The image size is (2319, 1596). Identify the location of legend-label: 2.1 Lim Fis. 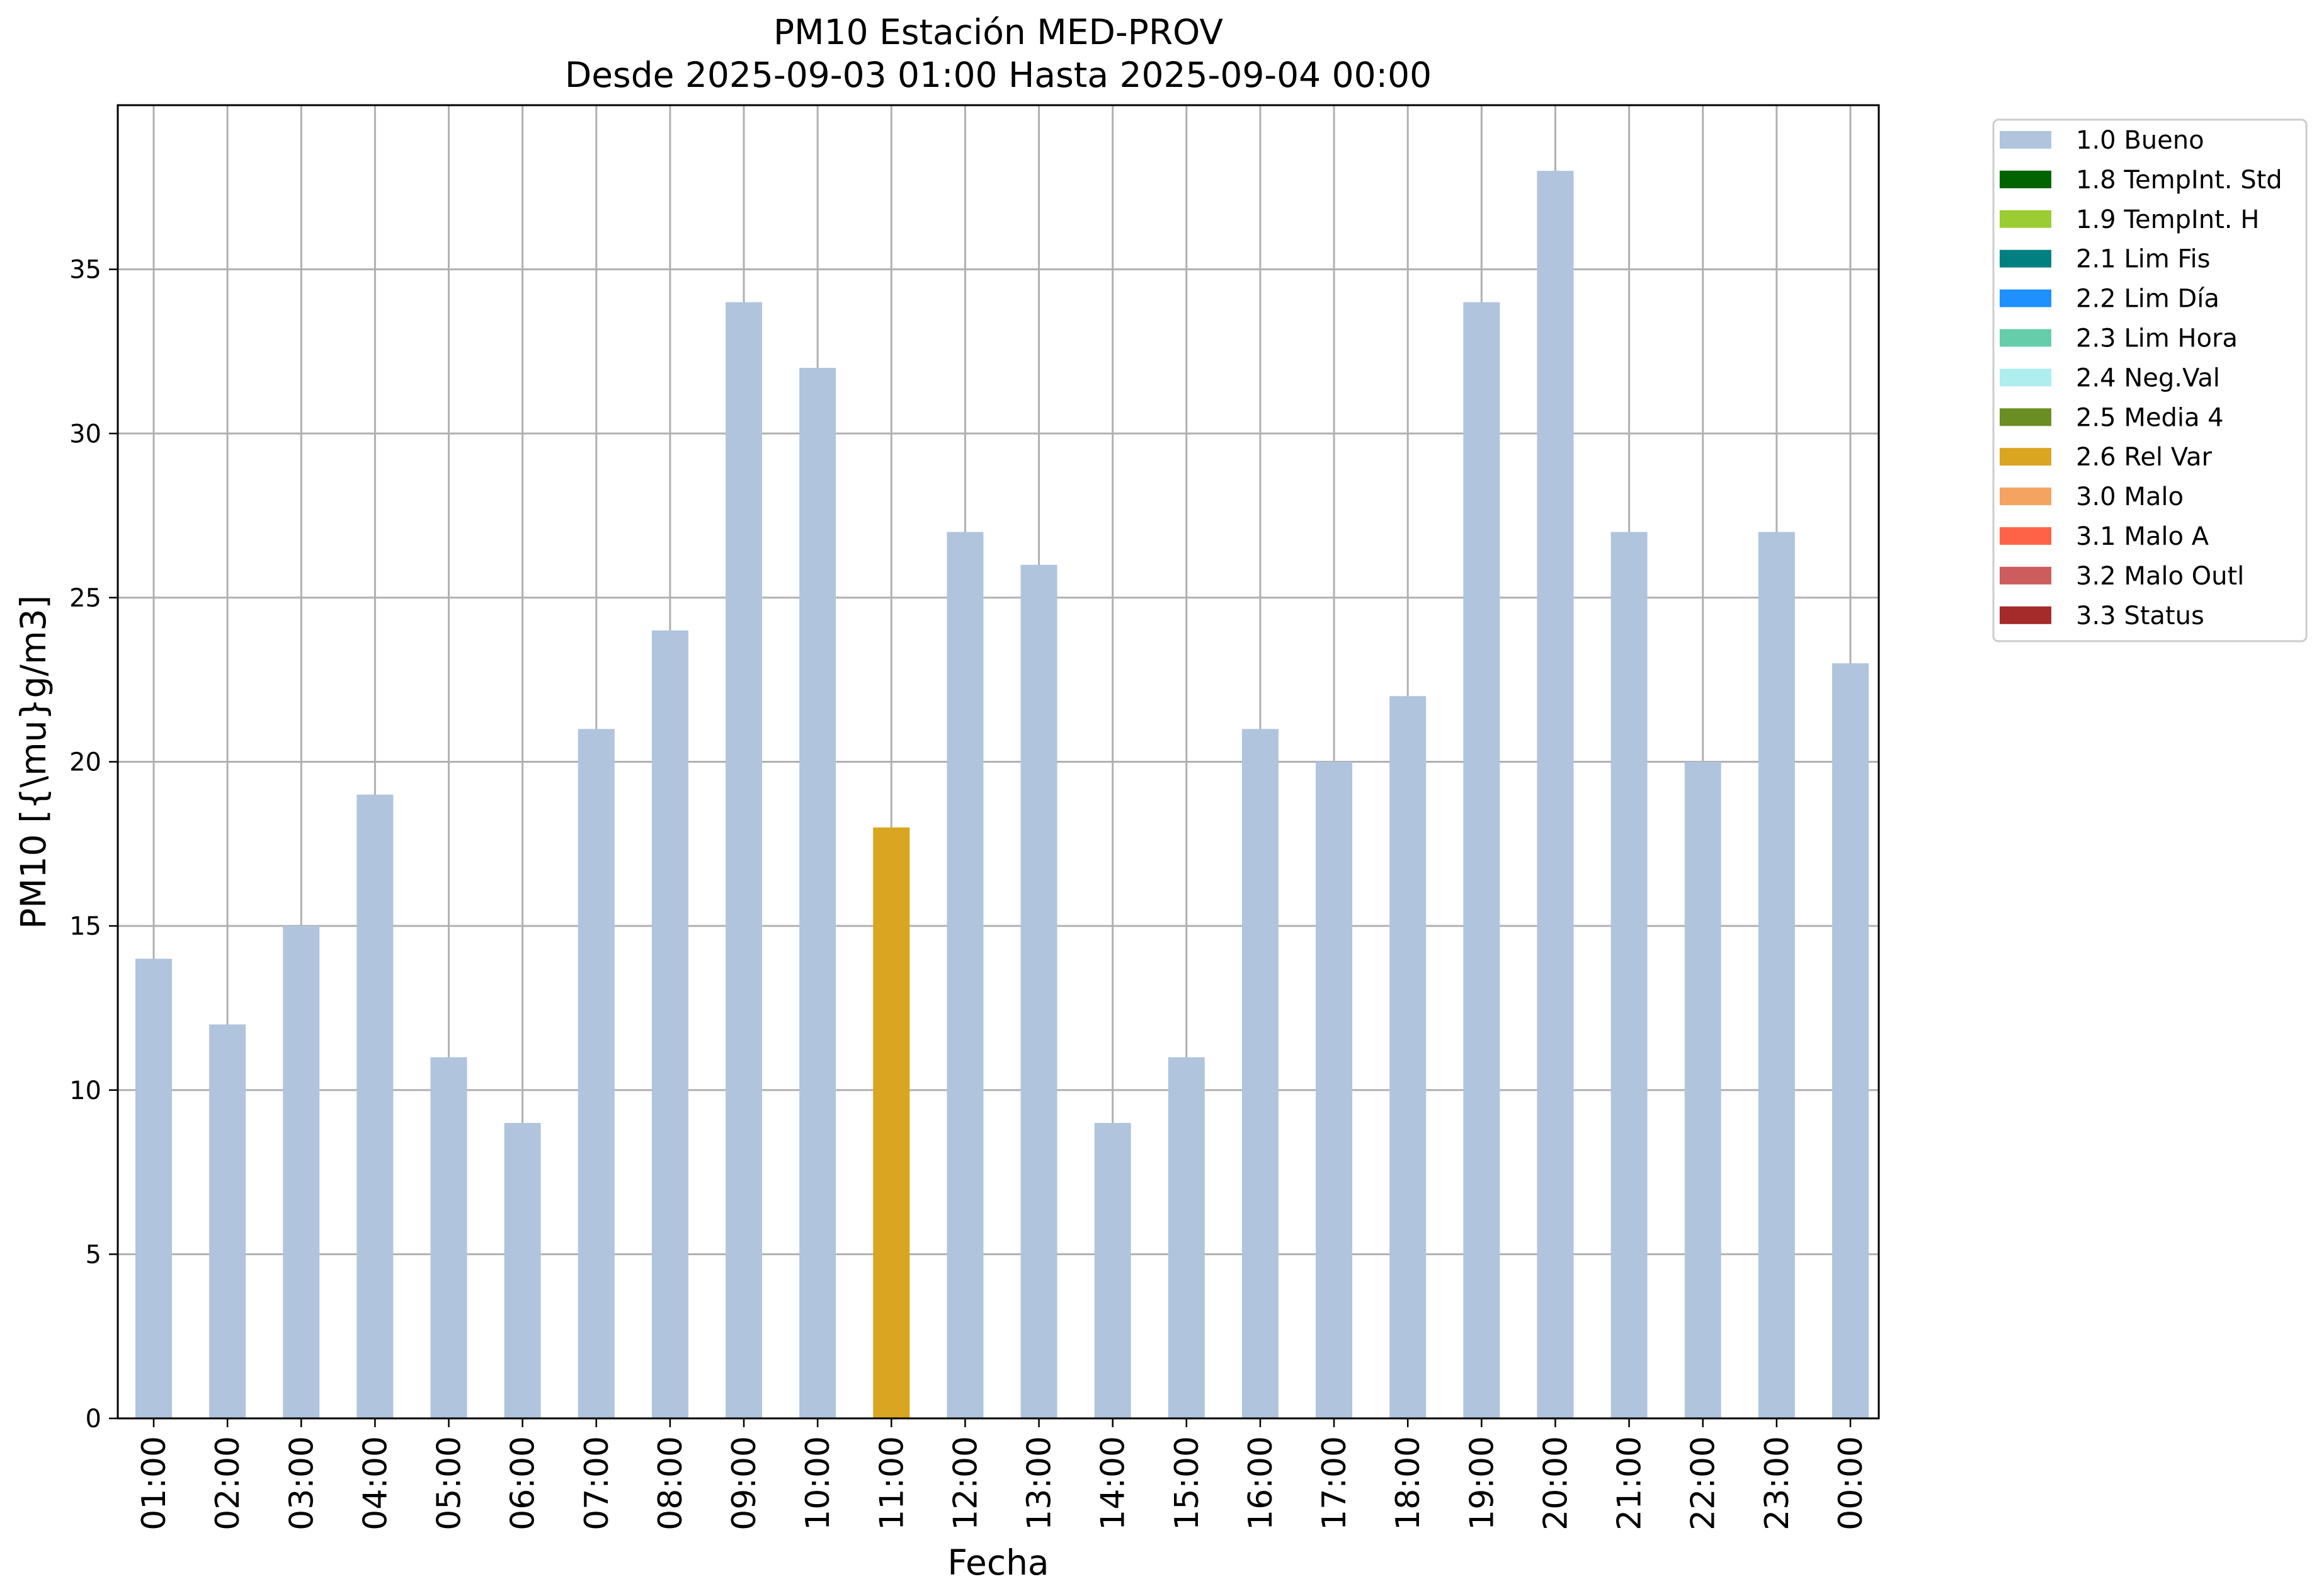
(2143, 259).